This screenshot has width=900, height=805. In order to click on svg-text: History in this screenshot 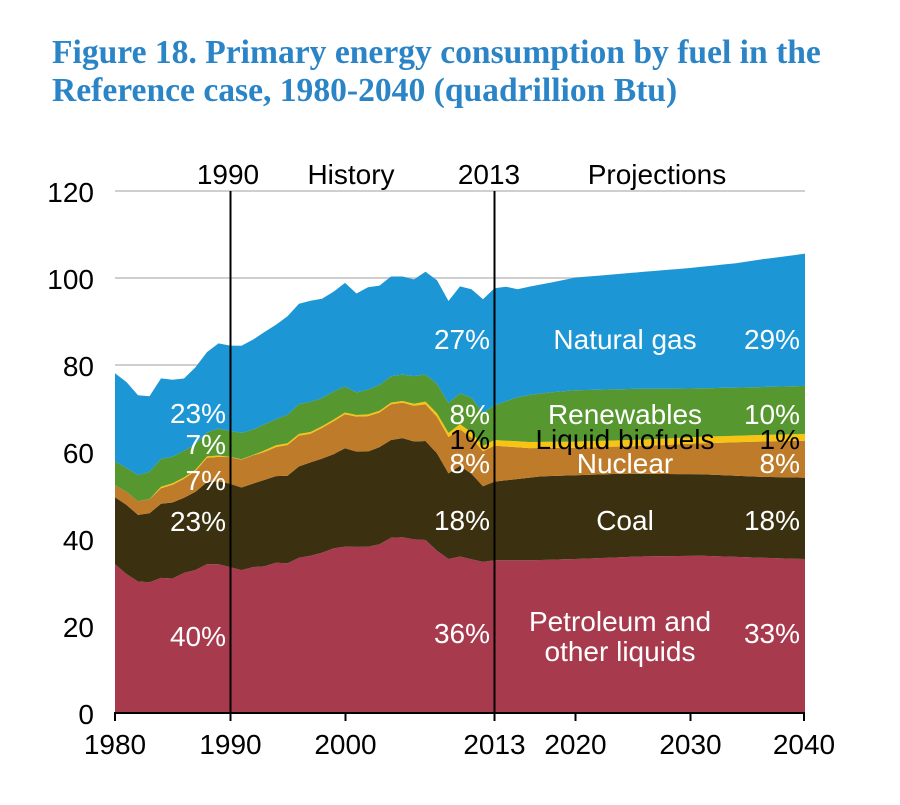, I will do `click(350, 174)`.